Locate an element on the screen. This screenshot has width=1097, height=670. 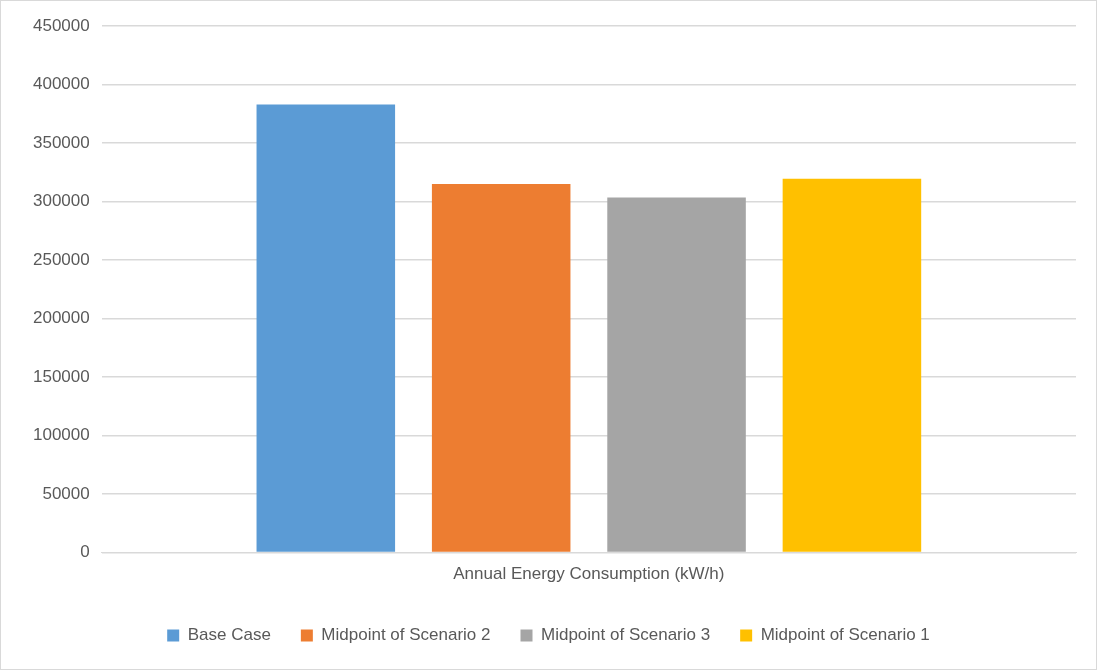
legend-label: Midpoint of Scenario 3 is located at coordinates (626, 635).